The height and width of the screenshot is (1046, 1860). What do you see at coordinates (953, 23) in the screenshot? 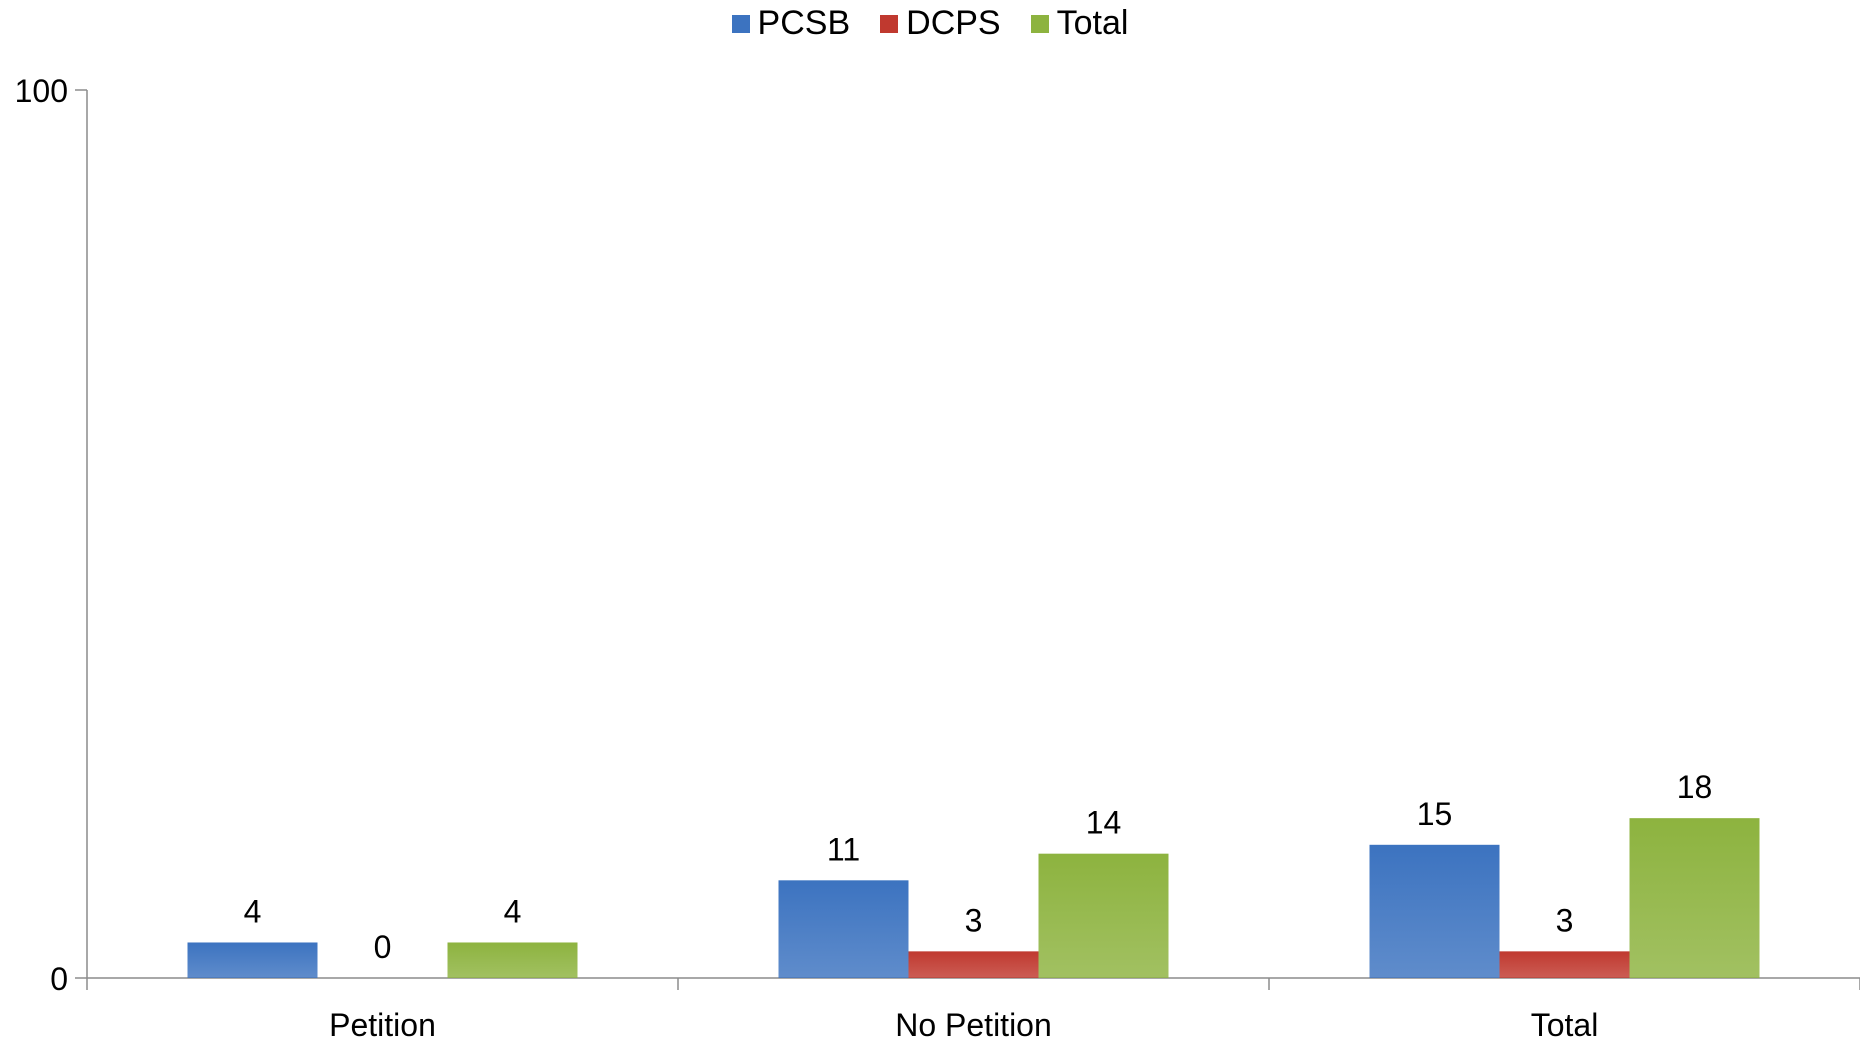
I see `legend-label: DCPS` at bounding box center [953, 23].